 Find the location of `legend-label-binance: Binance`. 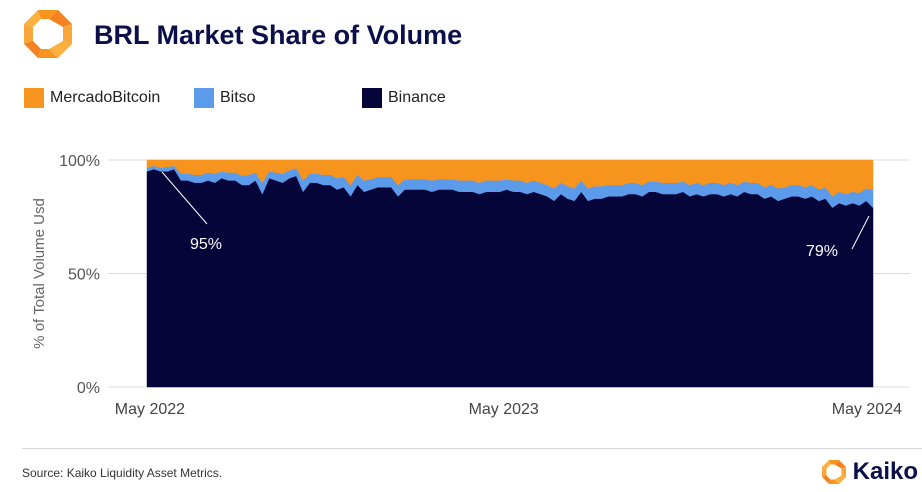

legend-label-binance: Binance is located at coordinates (417, 97).